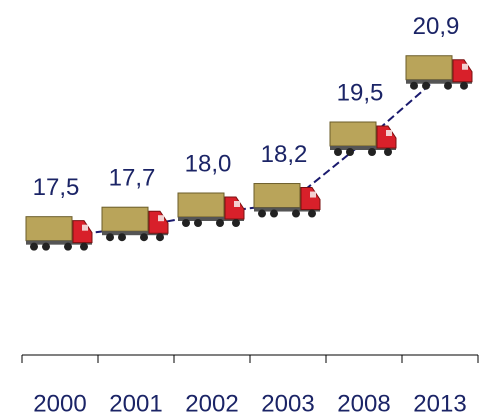  Describe the element at coordinates (56, 187) in the screenshot. I see `data-label: 17,5` at that location.